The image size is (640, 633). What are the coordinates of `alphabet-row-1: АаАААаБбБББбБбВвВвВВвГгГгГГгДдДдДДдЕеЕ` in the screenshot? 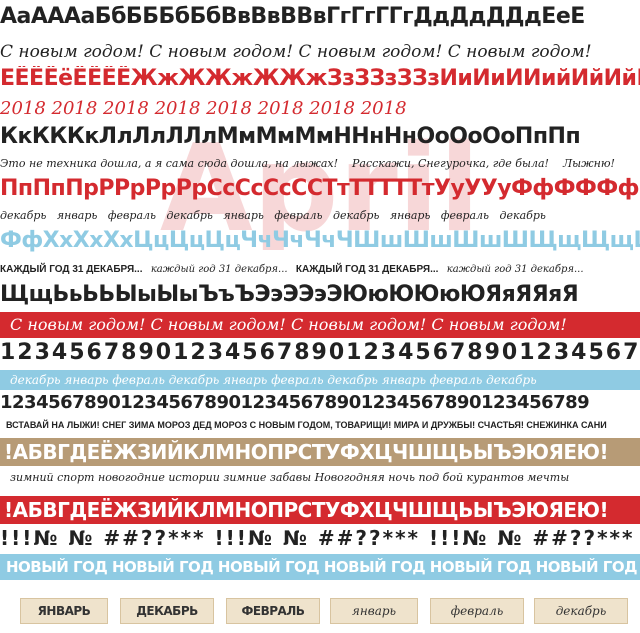 It's located at (292, 16).